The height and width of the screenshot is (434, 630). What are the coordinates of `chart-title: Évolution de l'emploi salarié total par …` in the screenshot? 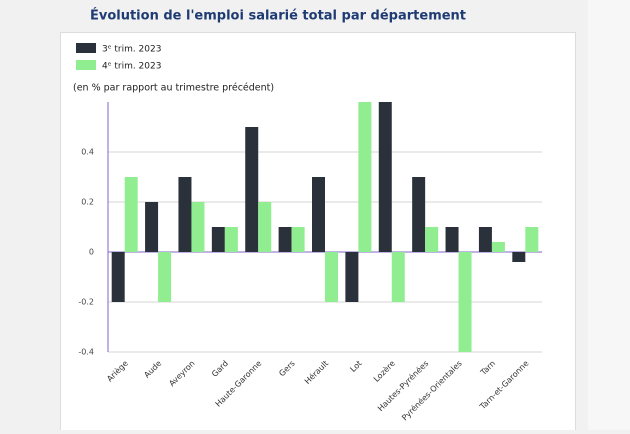 It's located at (278, 16).